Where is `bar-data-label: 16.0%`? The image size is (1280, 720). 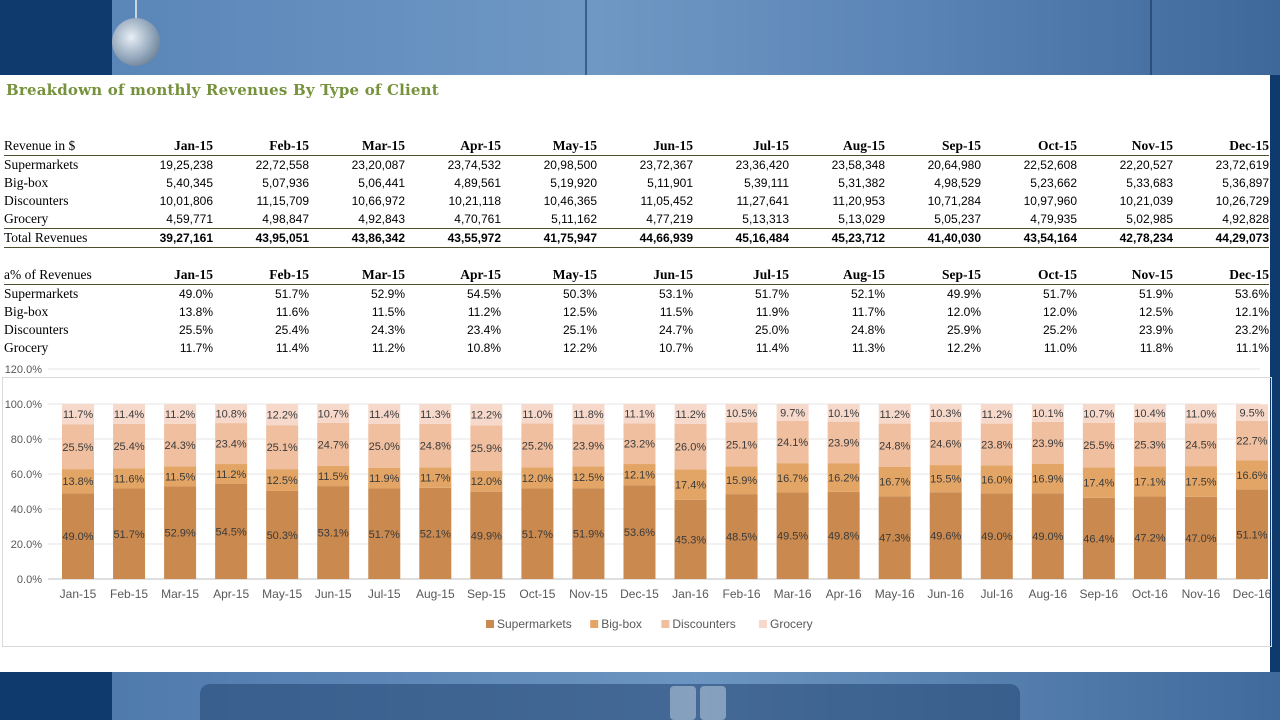 bar-data-label: 16.0% is located at coordinates (996, 480).